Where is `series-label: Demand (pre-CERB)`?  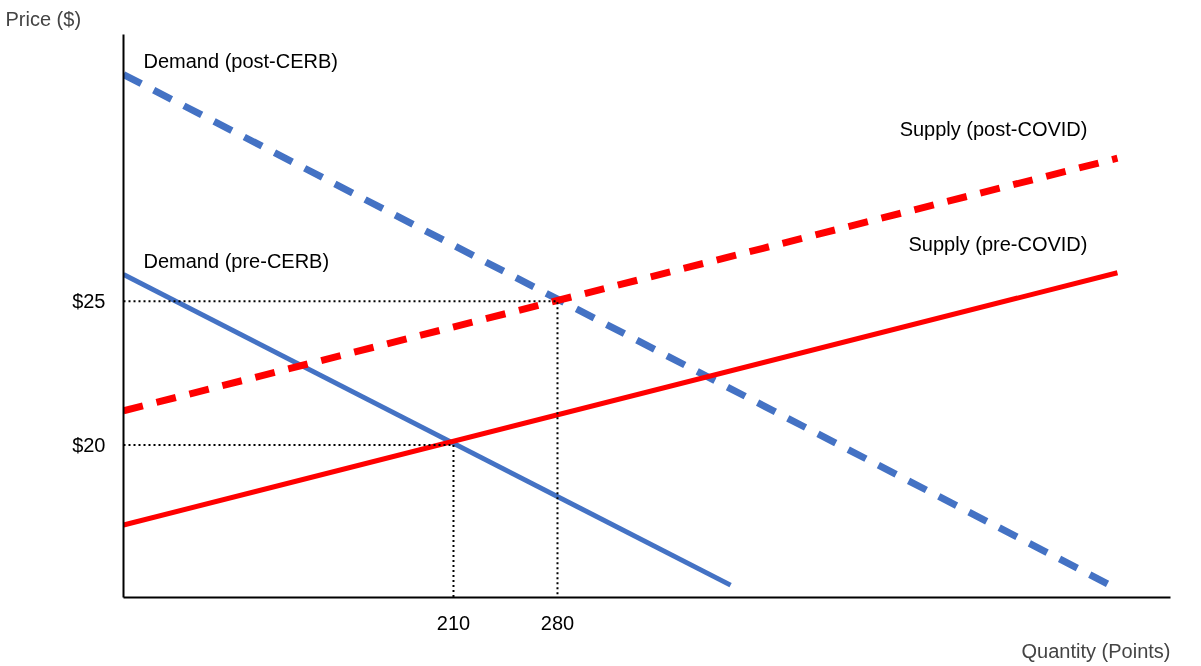 series-label: Demand (pre-CERB) is located at coordinates (236, 261).